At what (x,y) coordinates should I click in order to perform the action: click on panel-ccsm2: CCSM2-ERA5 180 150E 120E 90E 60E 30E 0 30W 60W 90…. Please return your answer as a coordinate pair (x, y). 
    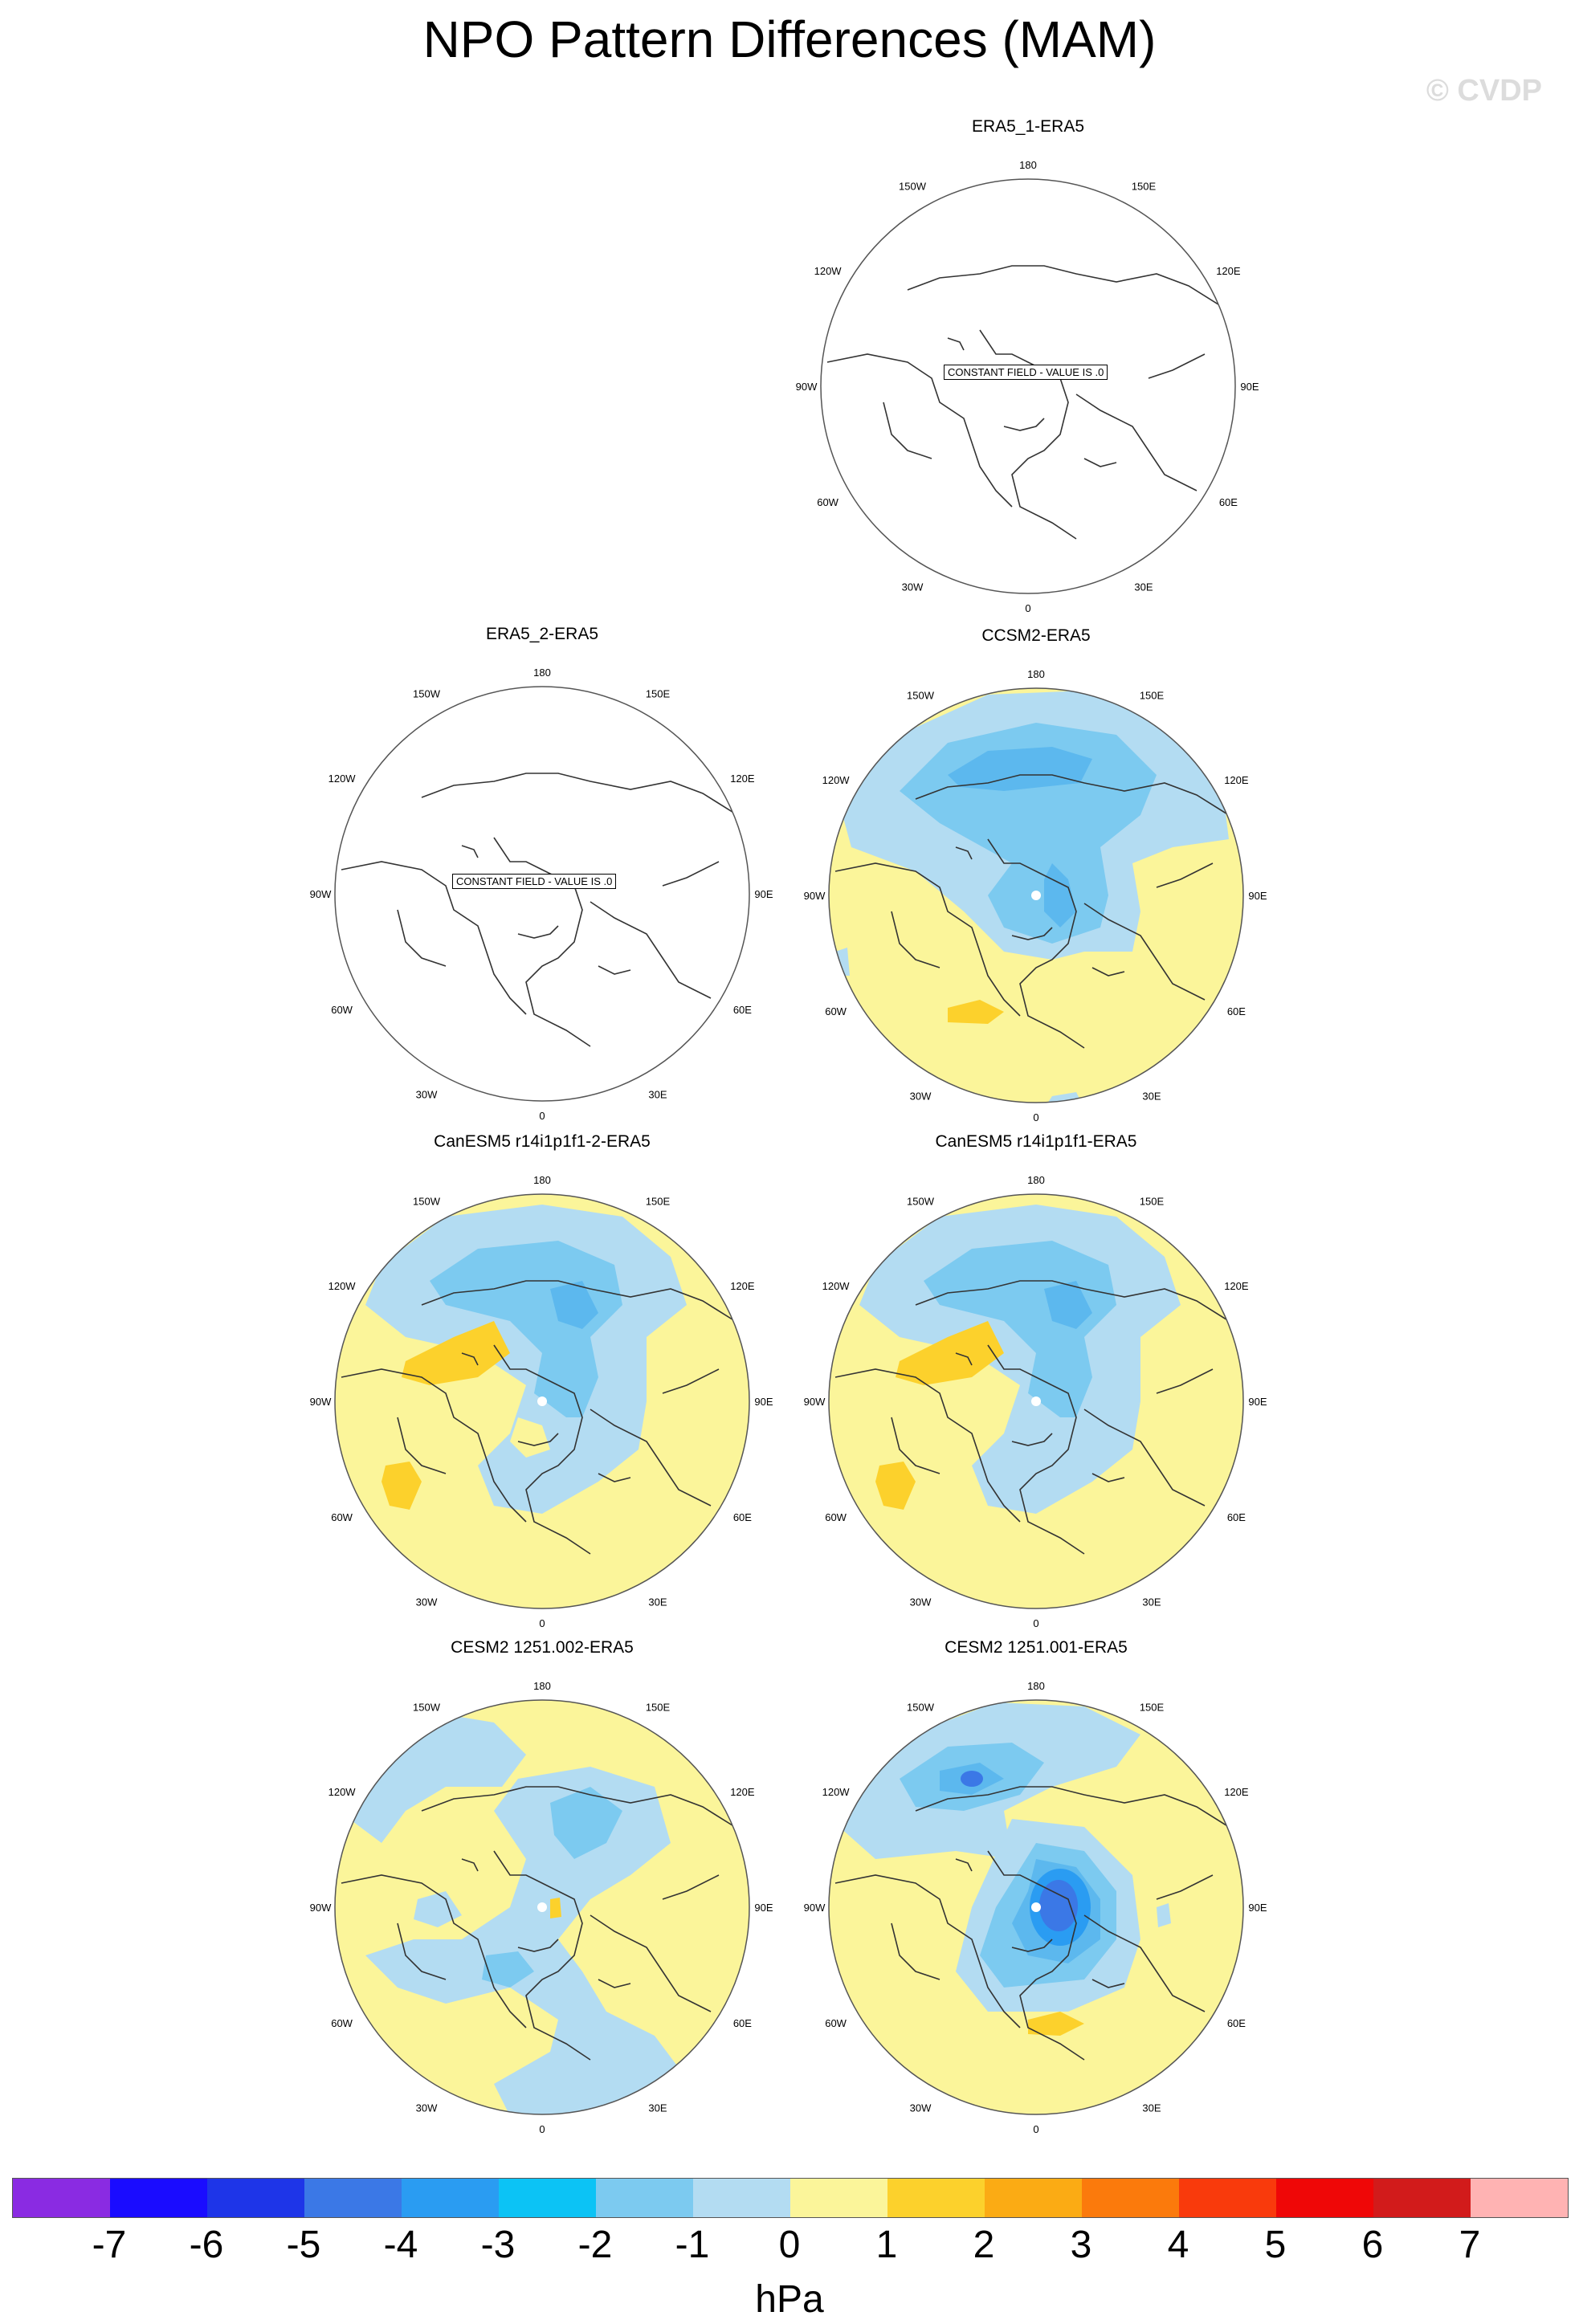
    Looking at the image, I should click on (1036, 887).